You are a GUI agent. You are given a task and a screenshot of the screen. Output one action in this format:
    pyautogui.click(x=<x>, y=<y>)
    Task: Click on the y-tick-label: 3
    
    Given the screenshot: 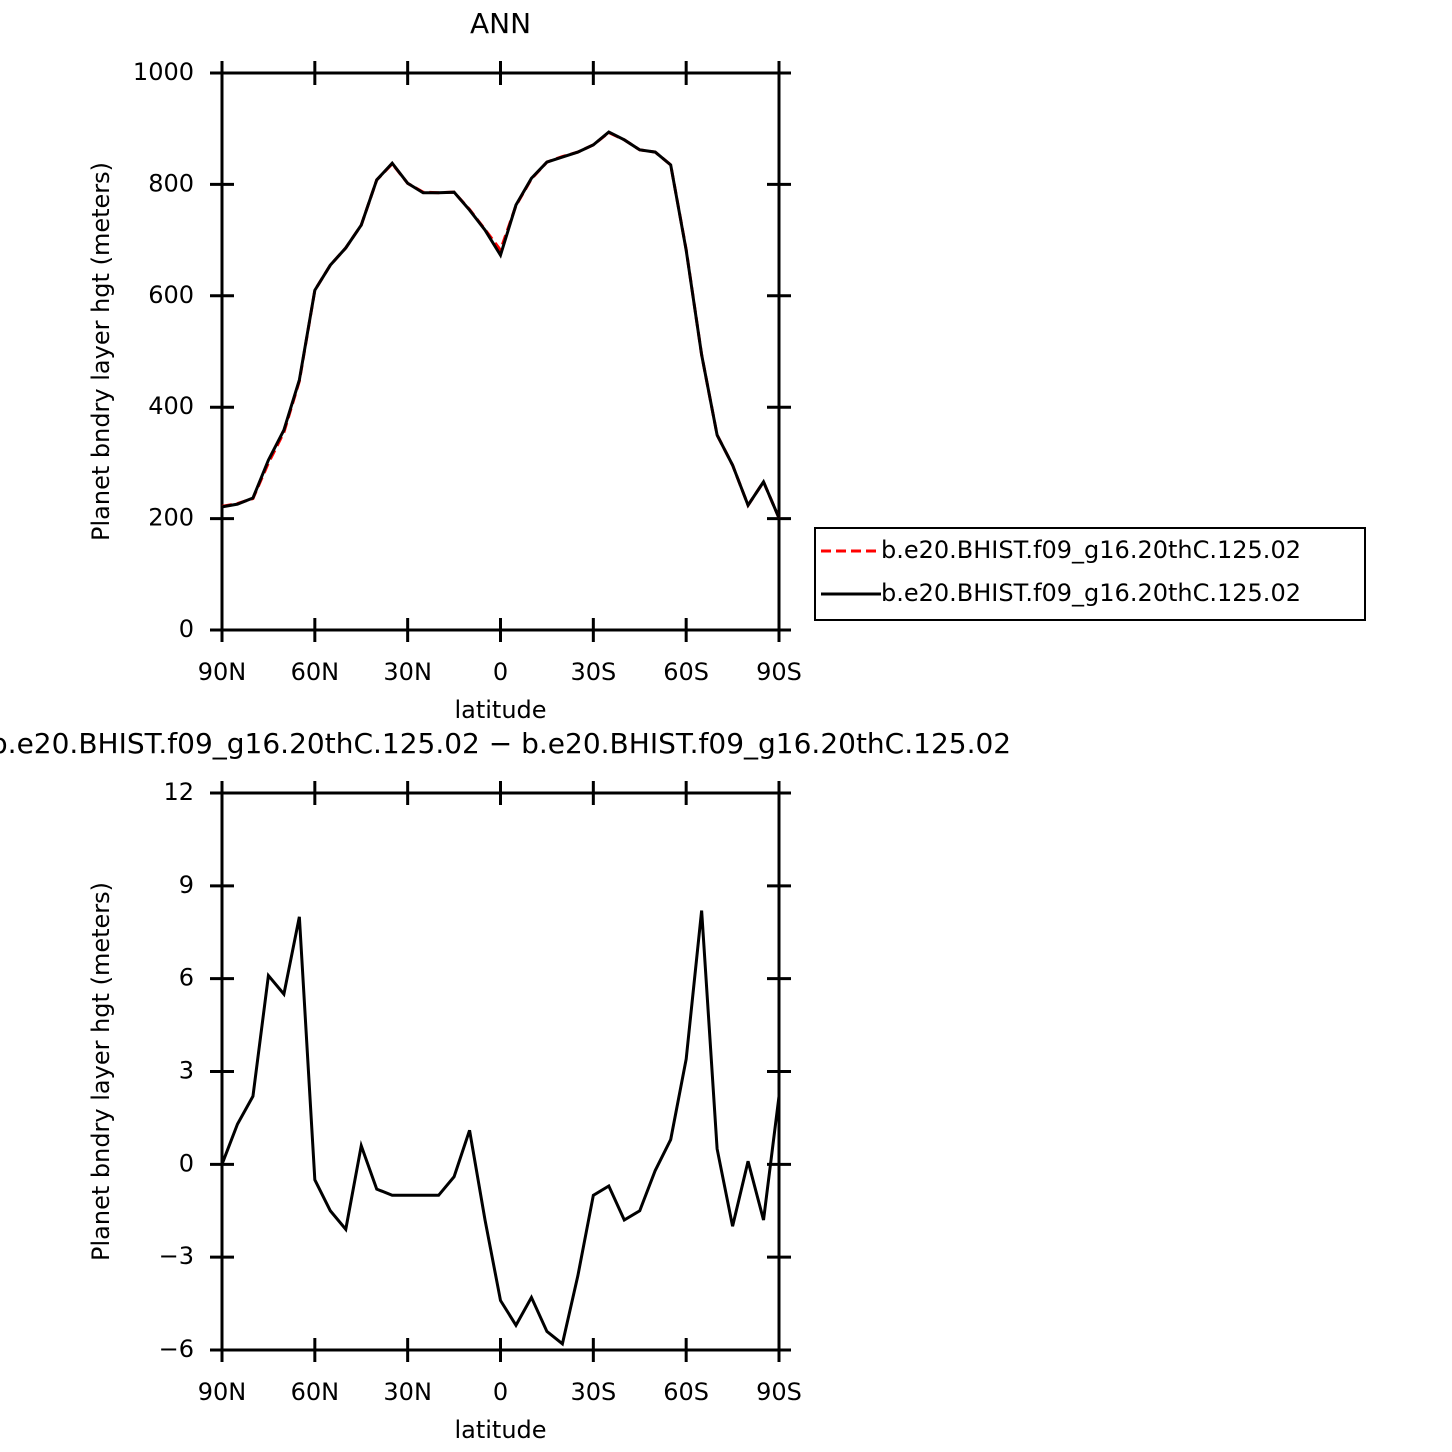 What is the action you would take?
    pyautogui.click(x=186, y=1071)
    